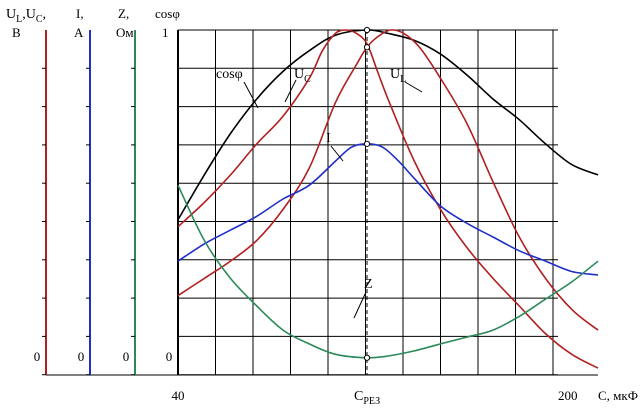 This screenshot has width=640, height=416. I want to click on x-axis-label: C, мкФ, so click(618, 395).